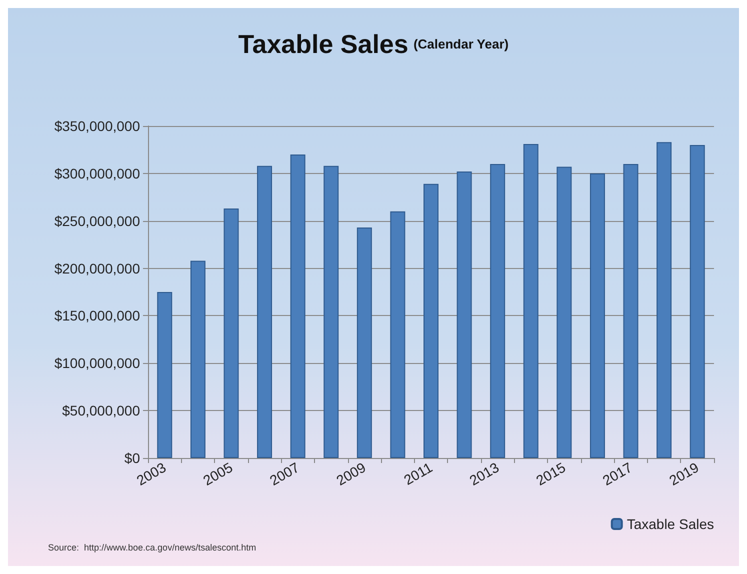  What do you see at coordinates (351, 473) in the screenshot?
I see `x-tick-label: 2009` at bounding box center [351, 473].